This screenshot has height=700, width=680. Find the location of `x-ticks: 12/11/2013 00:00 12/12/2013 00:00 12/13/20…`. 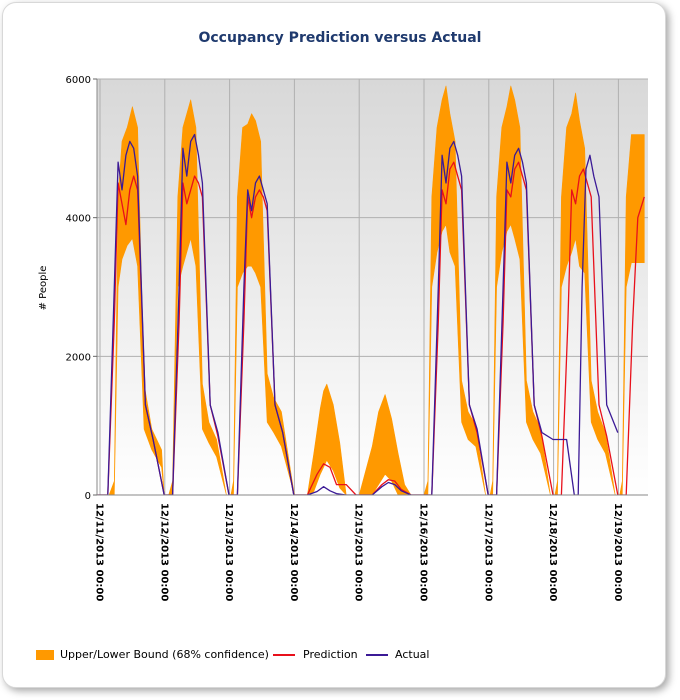

x-ticks: 12/11/2013 00:00 12/12/2013 00:00 12/13/20… is located at coordinates (358, 552).